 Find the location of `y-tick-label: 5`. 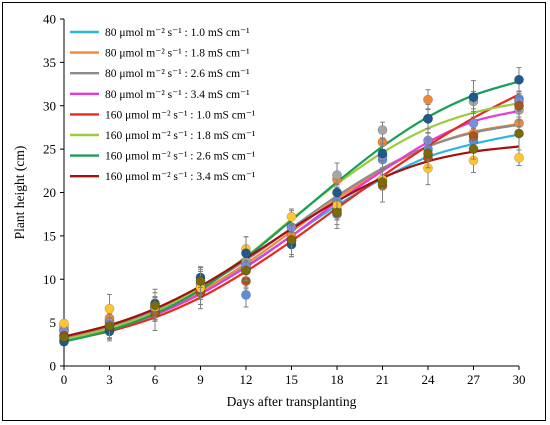

y-tick-label: 5 is located at coordinates (53, 322).